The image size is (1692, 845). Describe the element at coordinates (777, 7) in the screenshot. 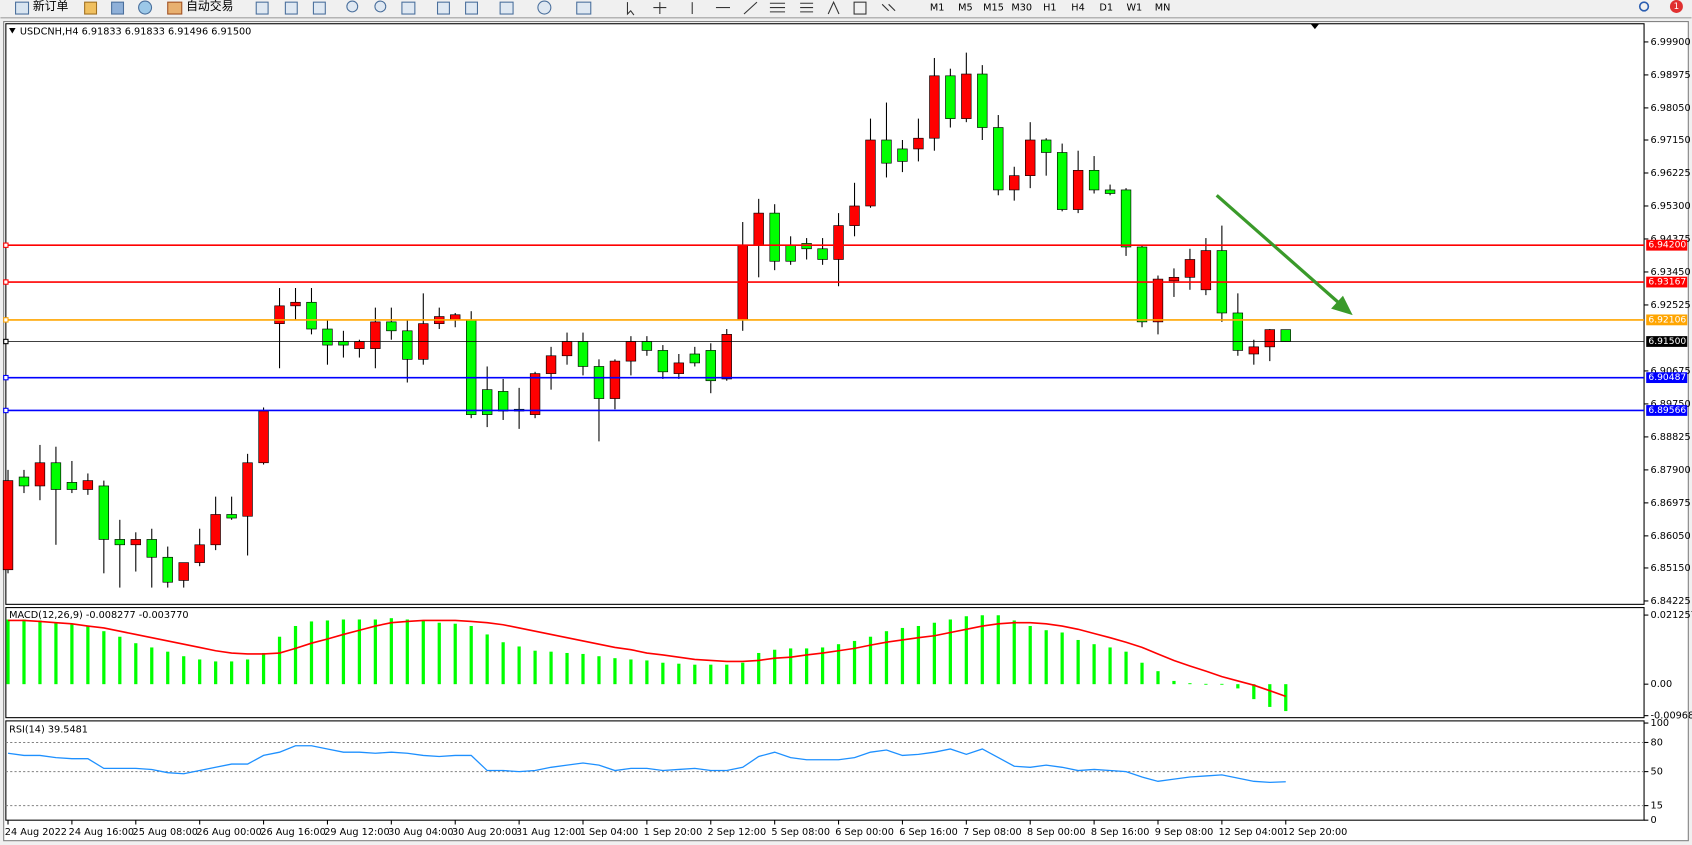

I see `channel-tool` at that location.